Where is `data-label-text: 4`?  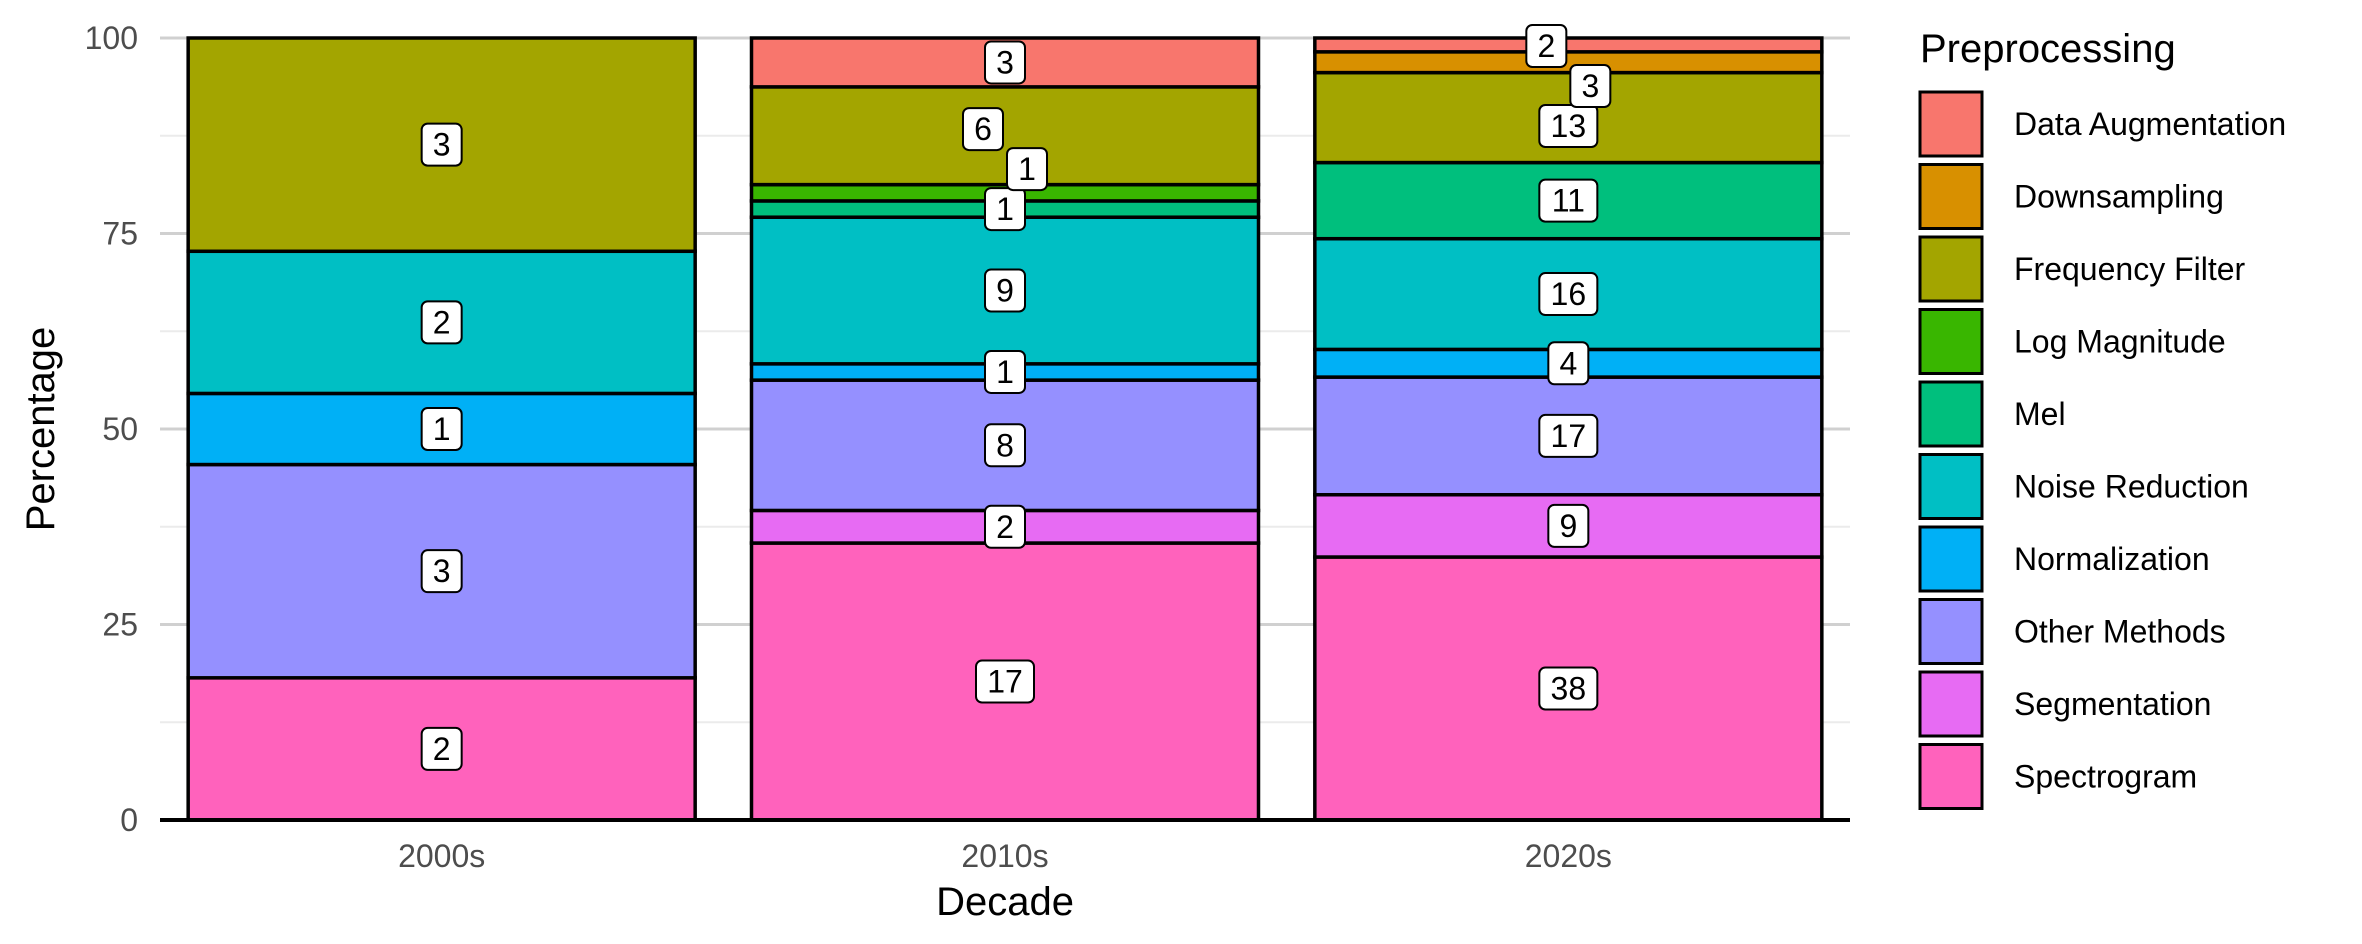 data-label-text: 4 is located at coordinates (1568, 363).